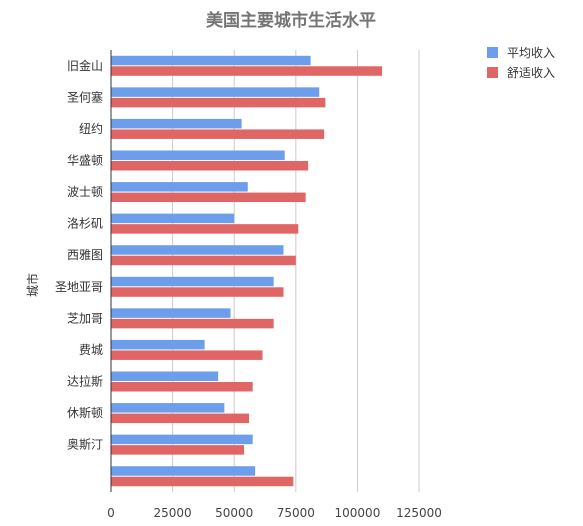 Image resolution: width=583 pixels, height=526 pixels. Describe the element at coordinates (85, 381) in the screenshot. I see `category-label: 达拉斯` at that location.